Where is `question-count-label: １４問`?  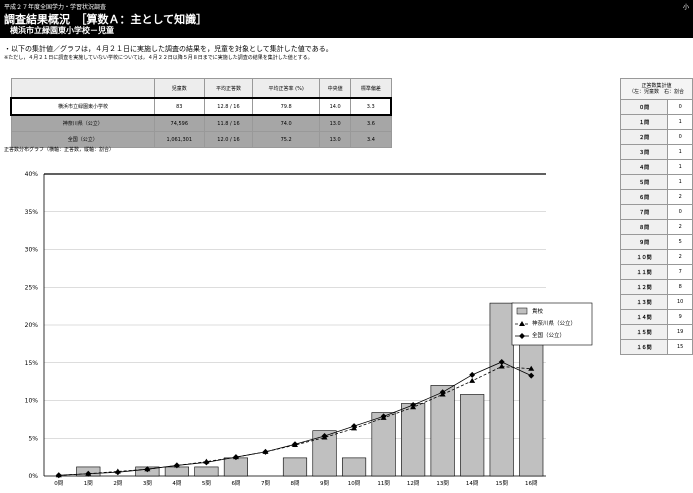 question-count-label: １４問 is located at coordinates (644, 317).